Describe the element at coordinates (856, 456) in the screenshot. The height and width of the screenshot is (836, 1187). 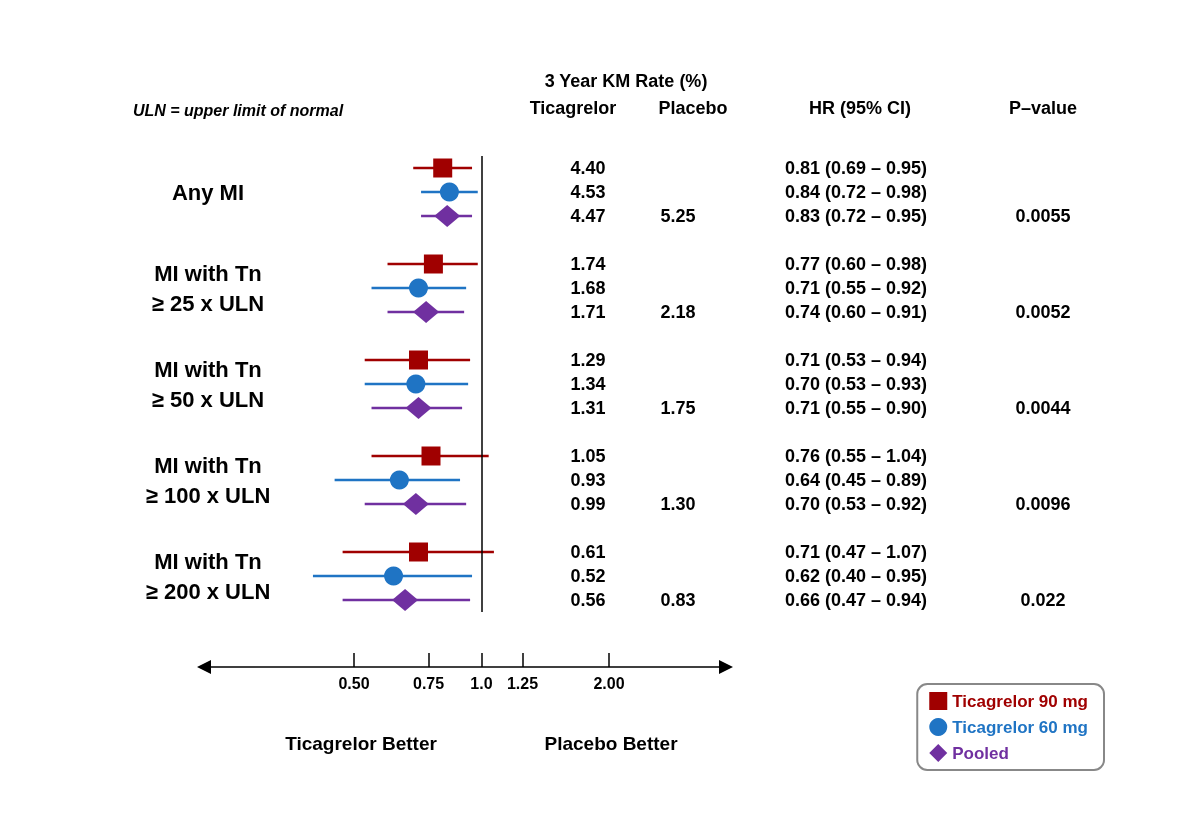
I see `text: 0.76 (0.55 – 1.04)` at that location.